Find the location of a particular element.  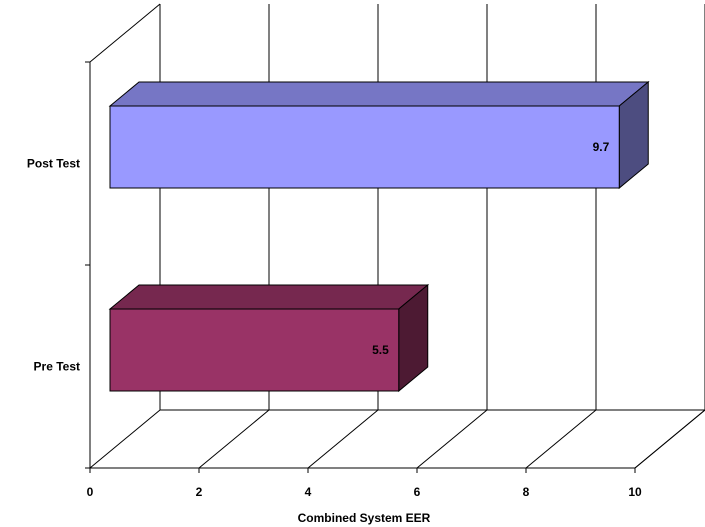

bar-pre-test: 5.5 is located at coordinates (269, 338).